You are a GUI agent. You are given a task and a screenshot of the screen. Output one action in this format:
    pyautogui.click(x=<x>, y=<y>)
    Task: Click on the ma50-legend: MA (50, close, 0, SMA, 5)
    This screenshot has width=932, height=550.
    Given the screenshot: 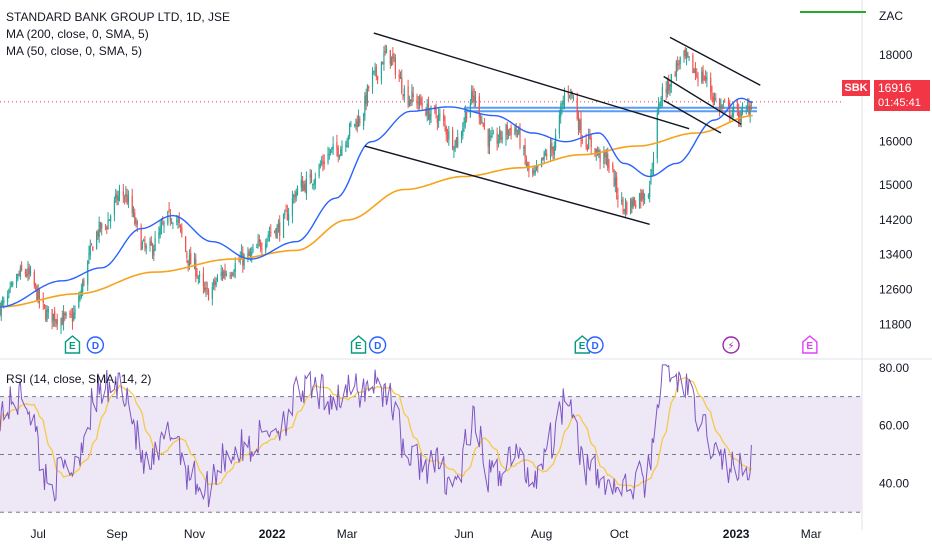 What is the action you would take?
    pyautogui.click(x=74, y=51)
    